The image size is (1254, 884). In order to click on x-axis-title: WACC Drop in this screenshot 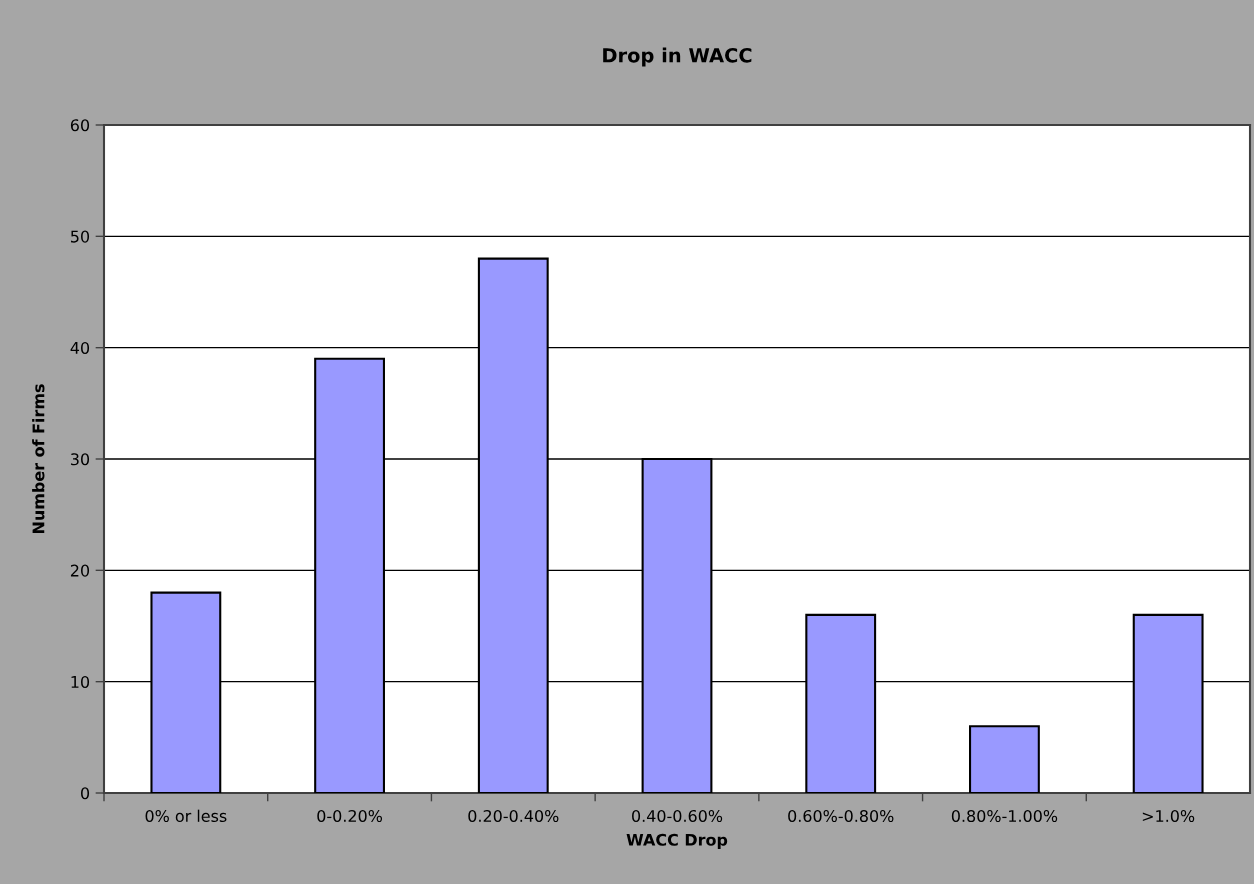, I will do `click(677, 841)`.